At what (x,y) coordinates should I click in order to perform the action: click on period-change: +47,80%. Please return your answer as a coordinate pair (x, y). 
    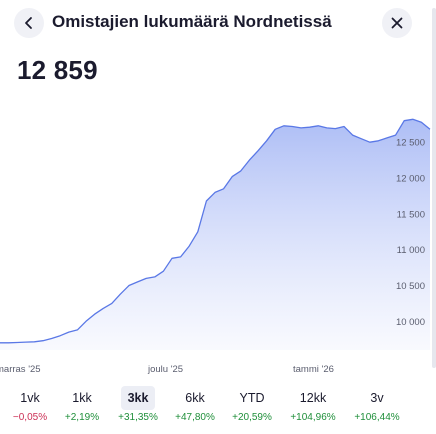
    Looking at the image, I should click on (195, 417).